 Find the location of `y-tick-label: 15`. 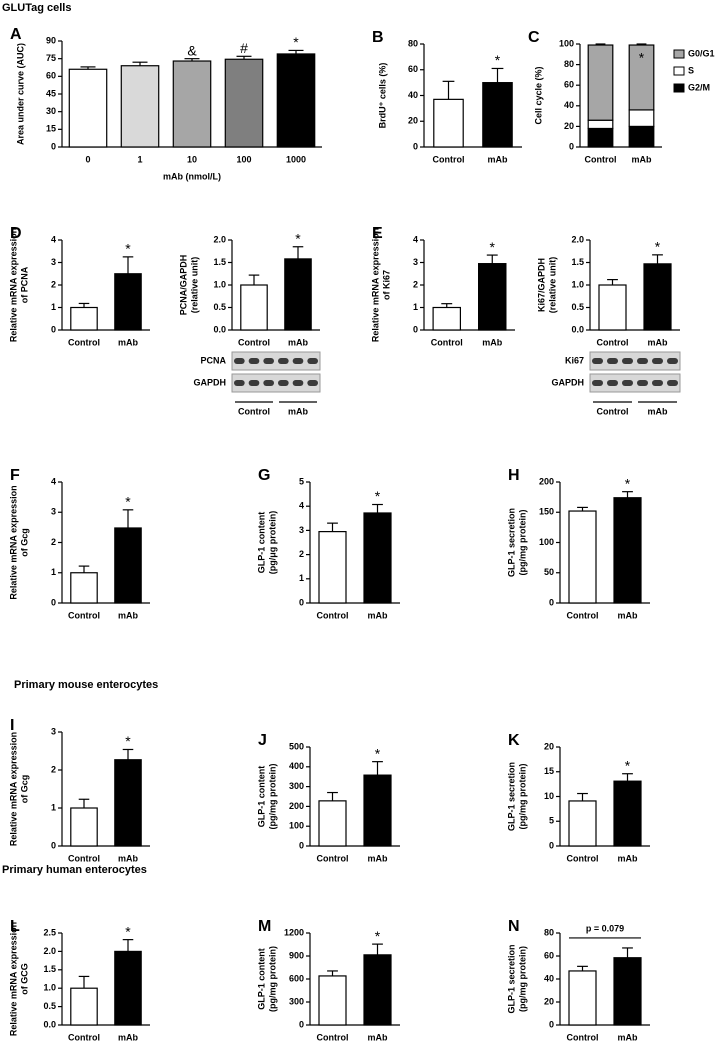

y-tick-label: 15 is located at coordinates (51, 129).